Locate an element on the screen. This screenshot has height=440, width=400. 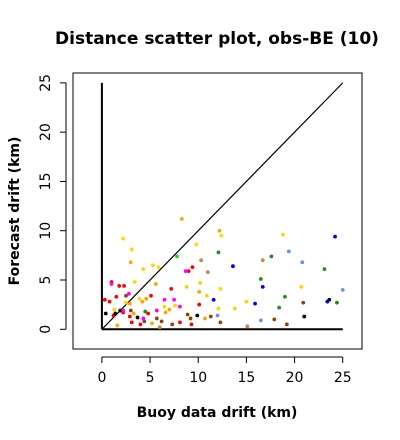
chart-title: Distance scatter plot, obs-BE (10) is located at coordinates (217, 39).